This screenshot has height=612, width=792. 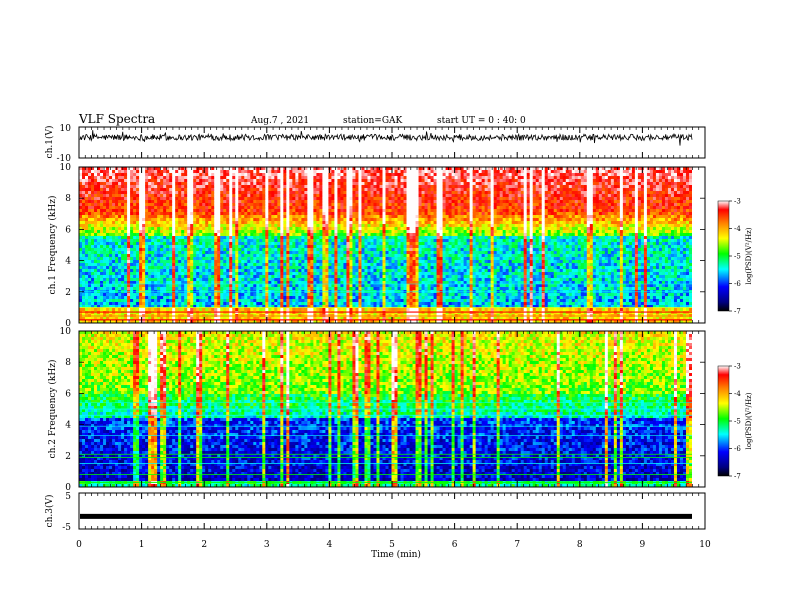 What do you see at coordinates (66, 129) in the screenshot?
I see `ch1-ytick-top: 10` at bounding box center [66, 129].